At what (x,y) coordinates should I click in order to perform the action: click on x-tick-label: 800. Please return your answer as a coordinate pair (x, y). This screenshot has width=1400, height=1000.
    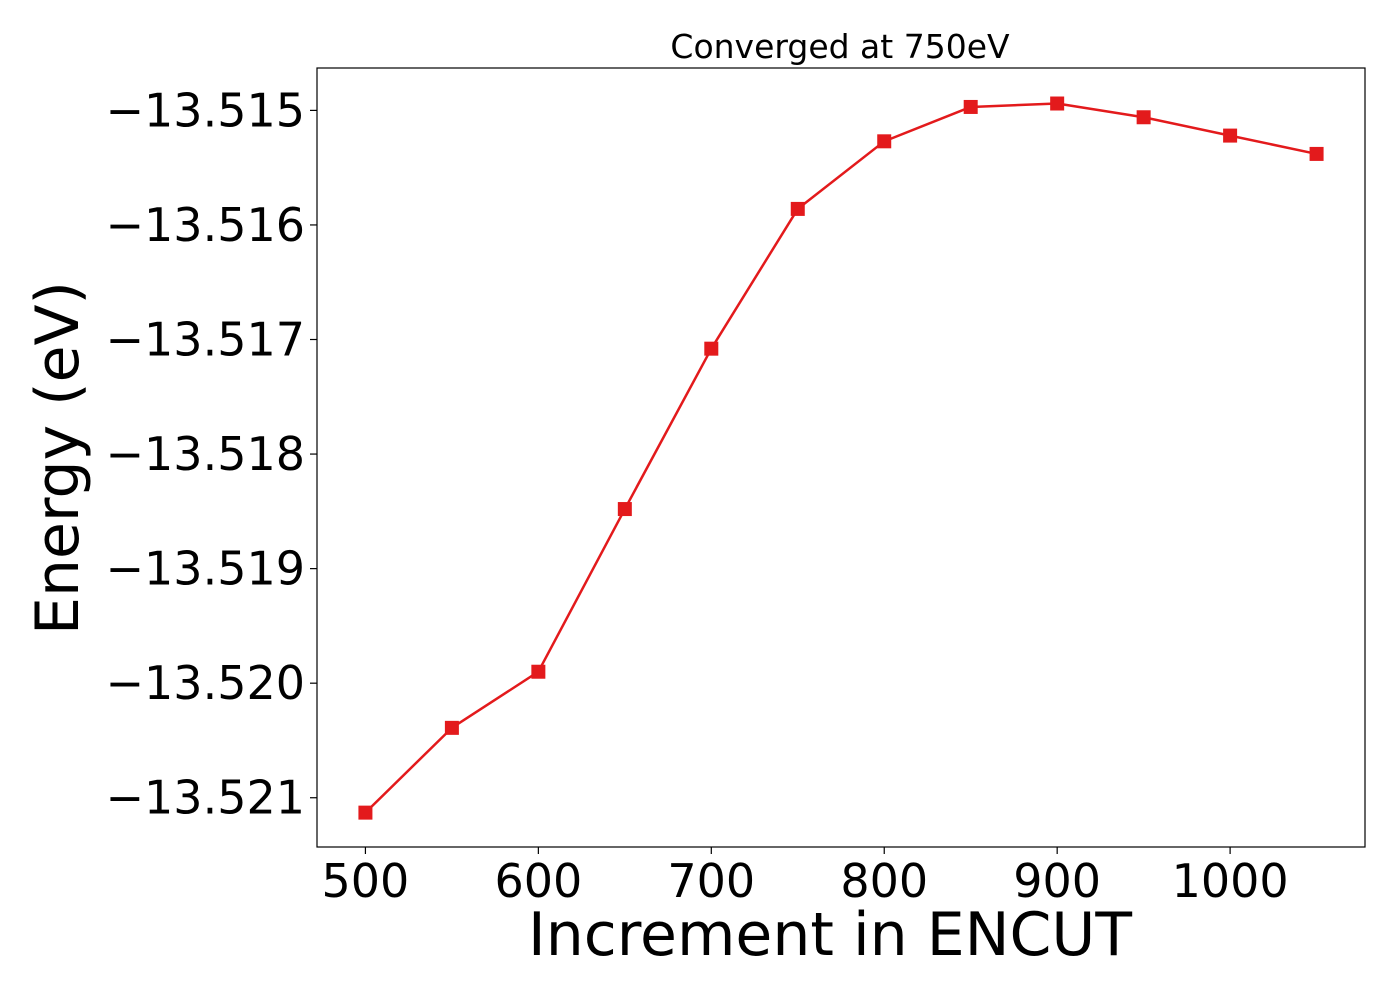
    Looking at the image, I should click on (884, 881).